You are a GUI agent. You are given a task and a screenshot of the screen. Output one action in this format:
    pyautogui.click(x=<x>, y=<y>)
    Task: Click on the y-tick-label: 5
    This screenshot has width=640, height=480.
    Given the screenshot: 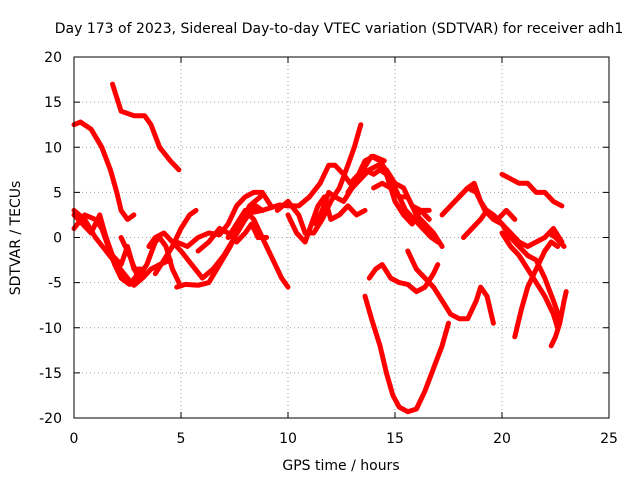 What is the action you would take?
    pyautogui.click(x=57, y=193)
    